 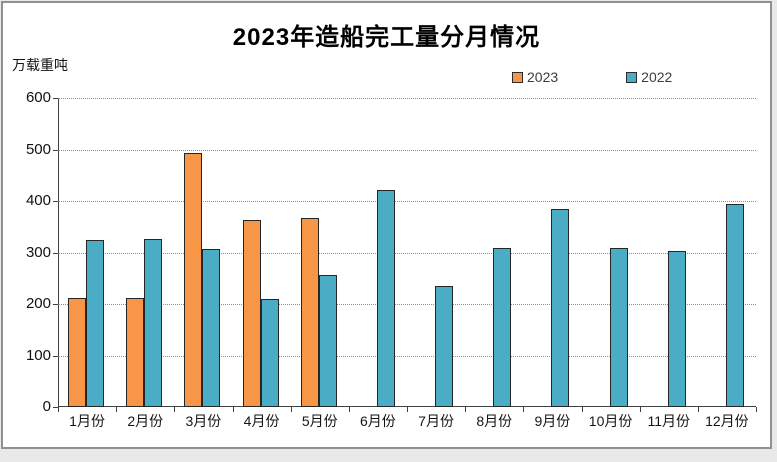 I want to click on bar-2022-10月份, so click(x=618, y=327).